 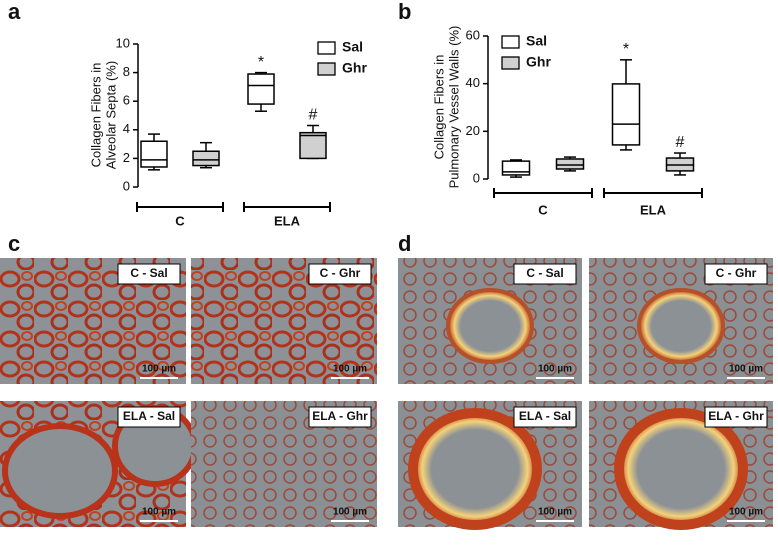 What do you see at coordinates (126, 157) in the screenshot?
I see `y-tick-label: 2` at bounding box center [126, 157].